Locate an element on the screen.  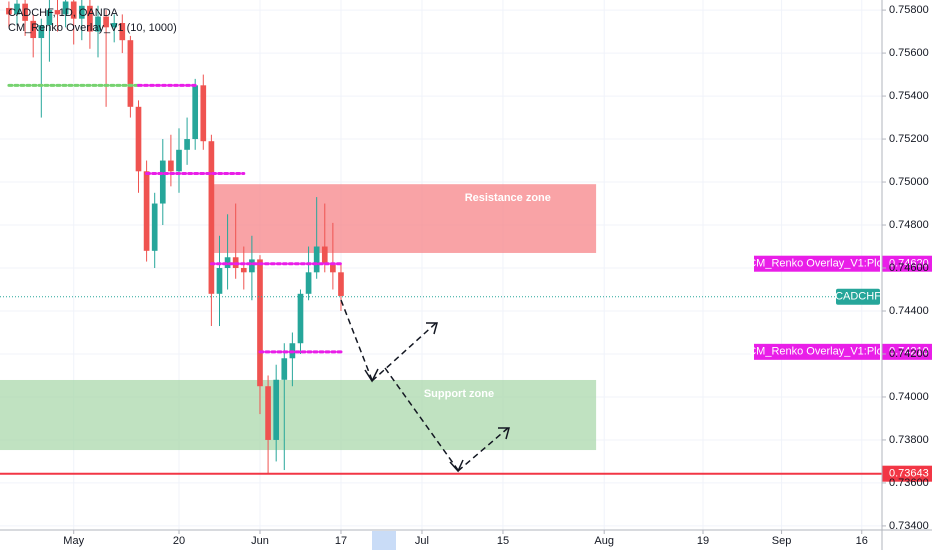
price-label: 0.74210 is located at coordinates (909, 352).